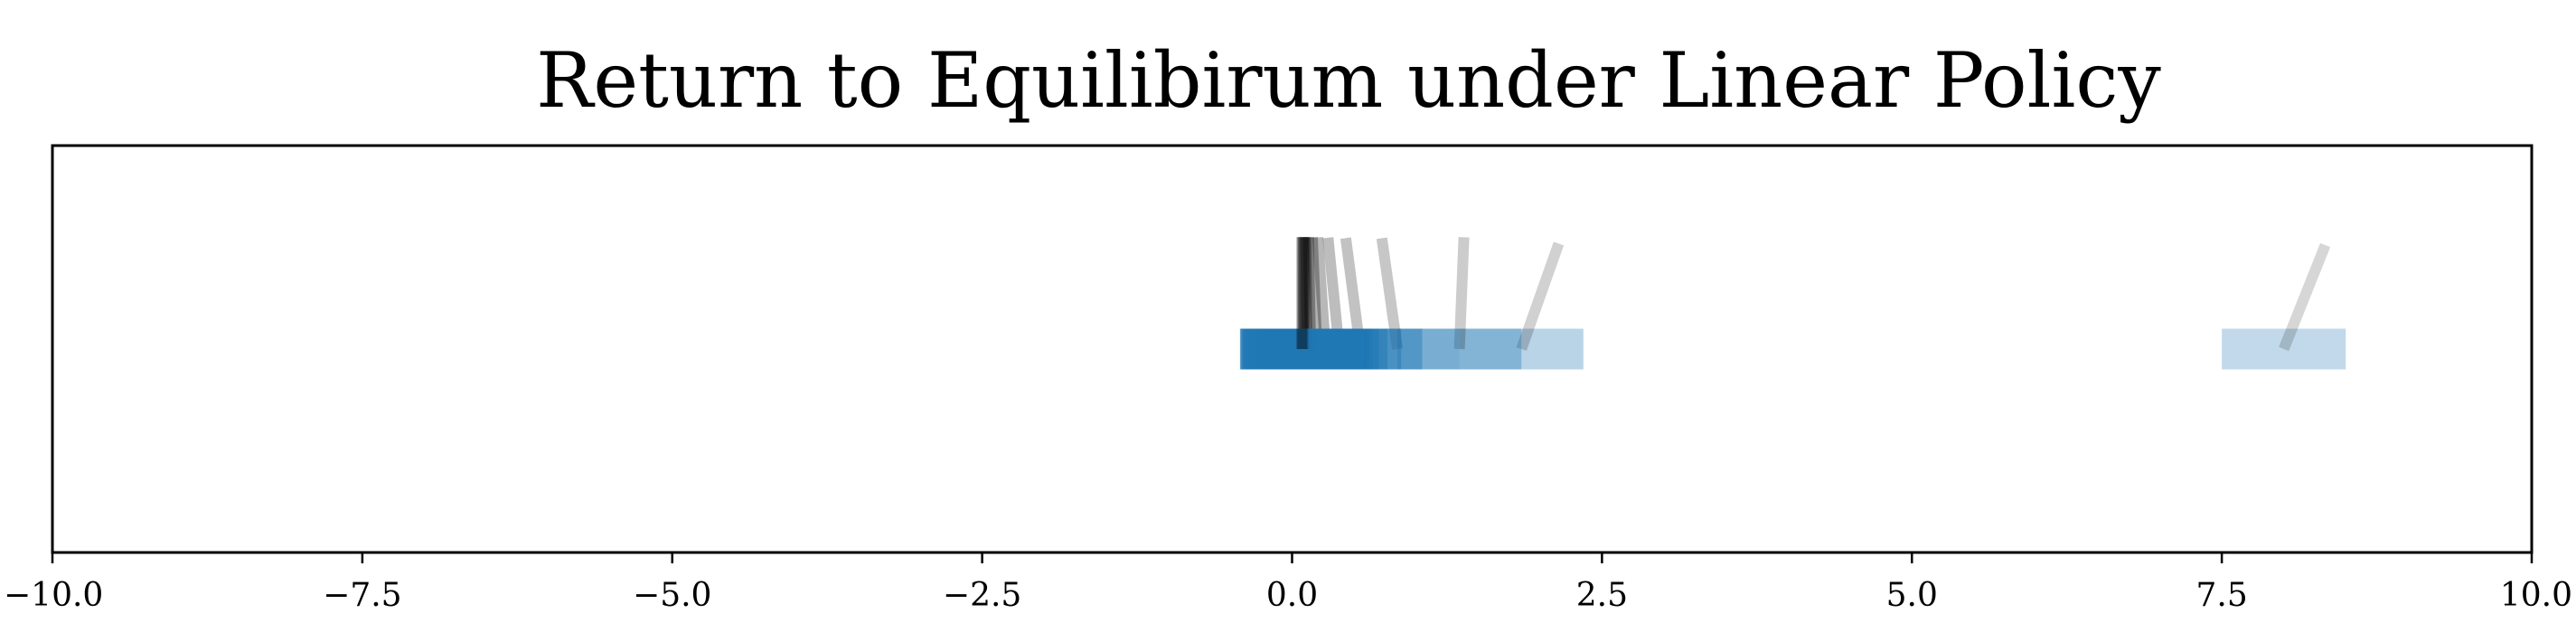  I want to click on x-tick-label-6: 5.0, so click(1912, 596).